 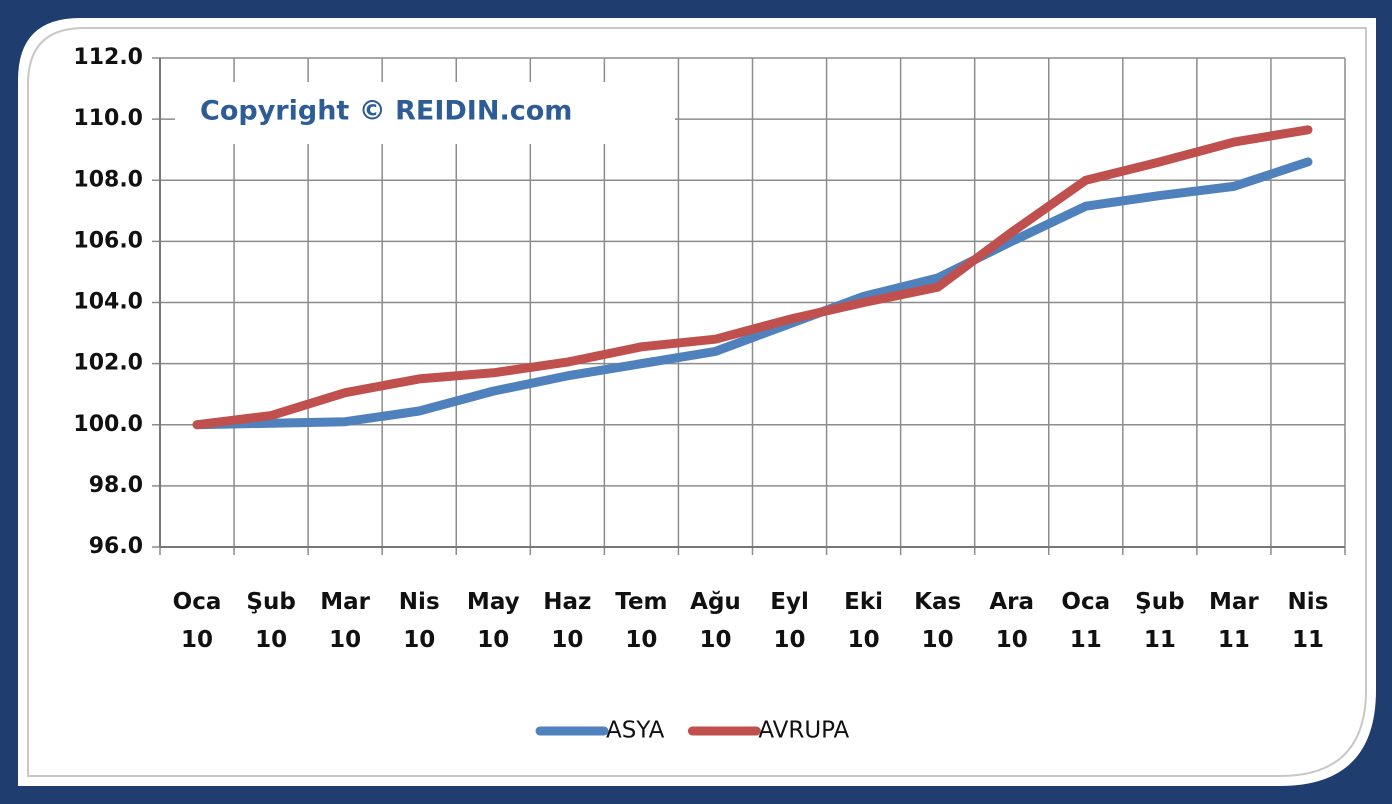 What do you see at coordinates (108, 363) in the screenshot?
I see `y-tick-label: 102.0` at bounding box center [108, 363].